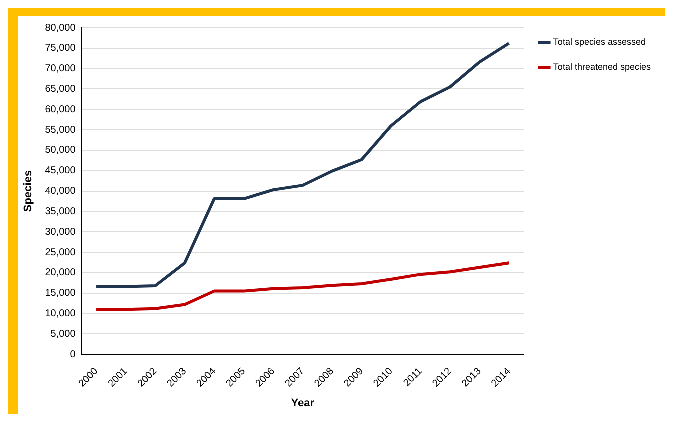 Image resolution: width=673 pixels, height=422 pixels. What do you see at coordinates (60, 273) in the screenshot?
I see `y-tick-label: 20,000` at bounding box center [60, 273].